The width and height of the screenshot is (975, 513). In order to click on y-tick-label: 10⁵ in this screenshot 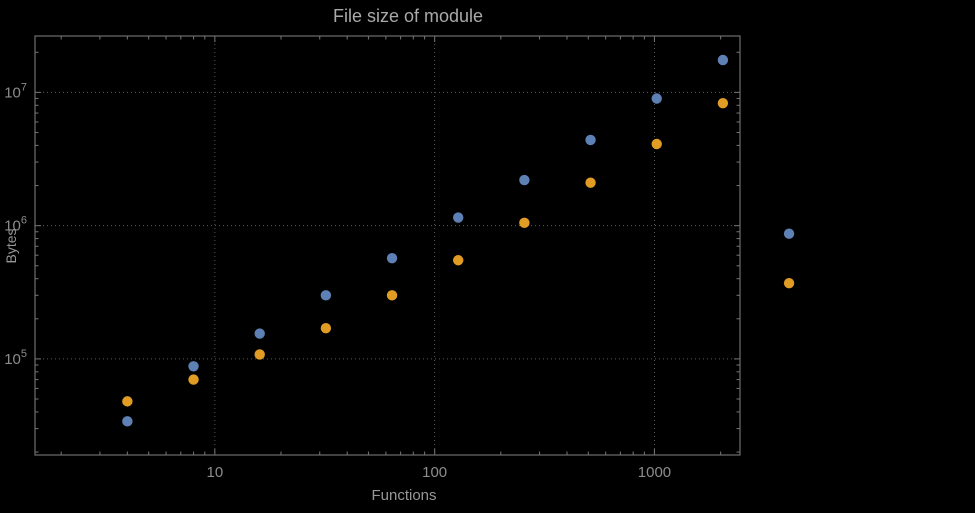, I will do `click(15, 358)`.